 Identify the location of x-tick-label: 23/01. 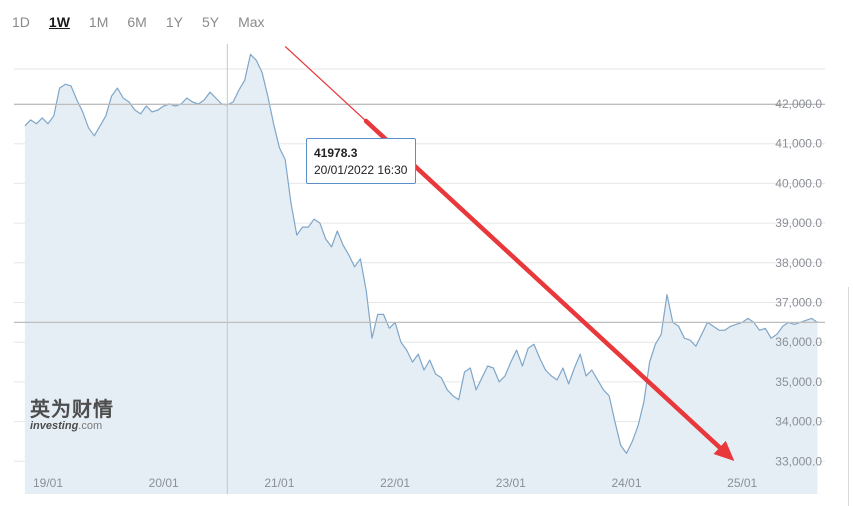
(511, 483).